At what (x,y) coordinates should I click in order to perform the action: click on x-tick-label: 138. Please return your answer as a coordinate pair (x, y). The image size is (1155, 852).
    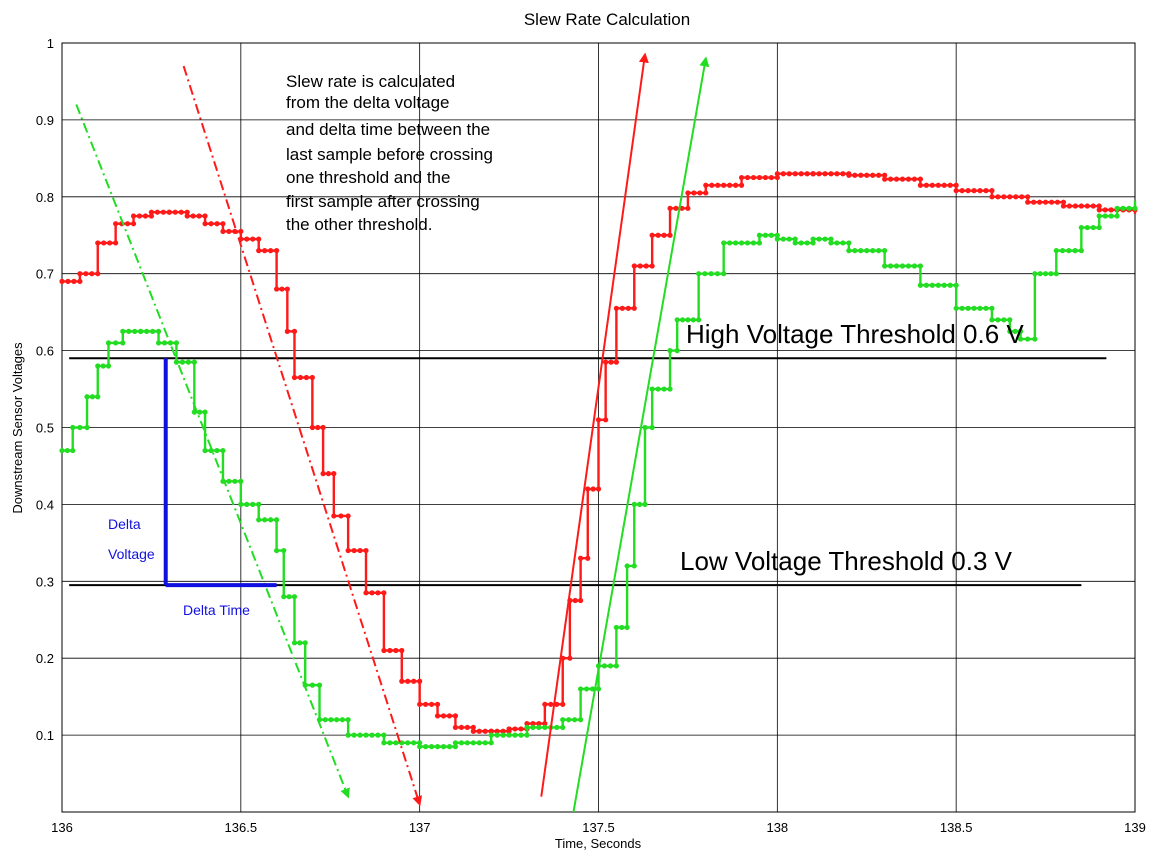
    Looking at the image, I should click on (777, 827).